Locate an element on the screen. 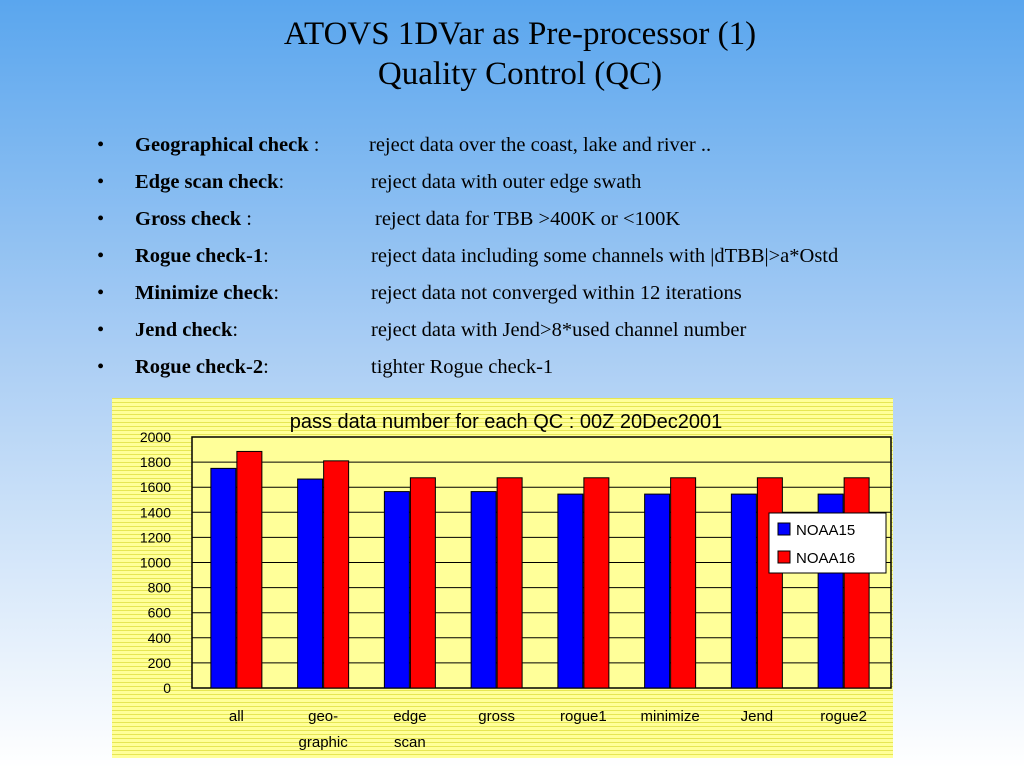  qc-description: tighter Rogue check-1 is located at coordinates (462, 367).